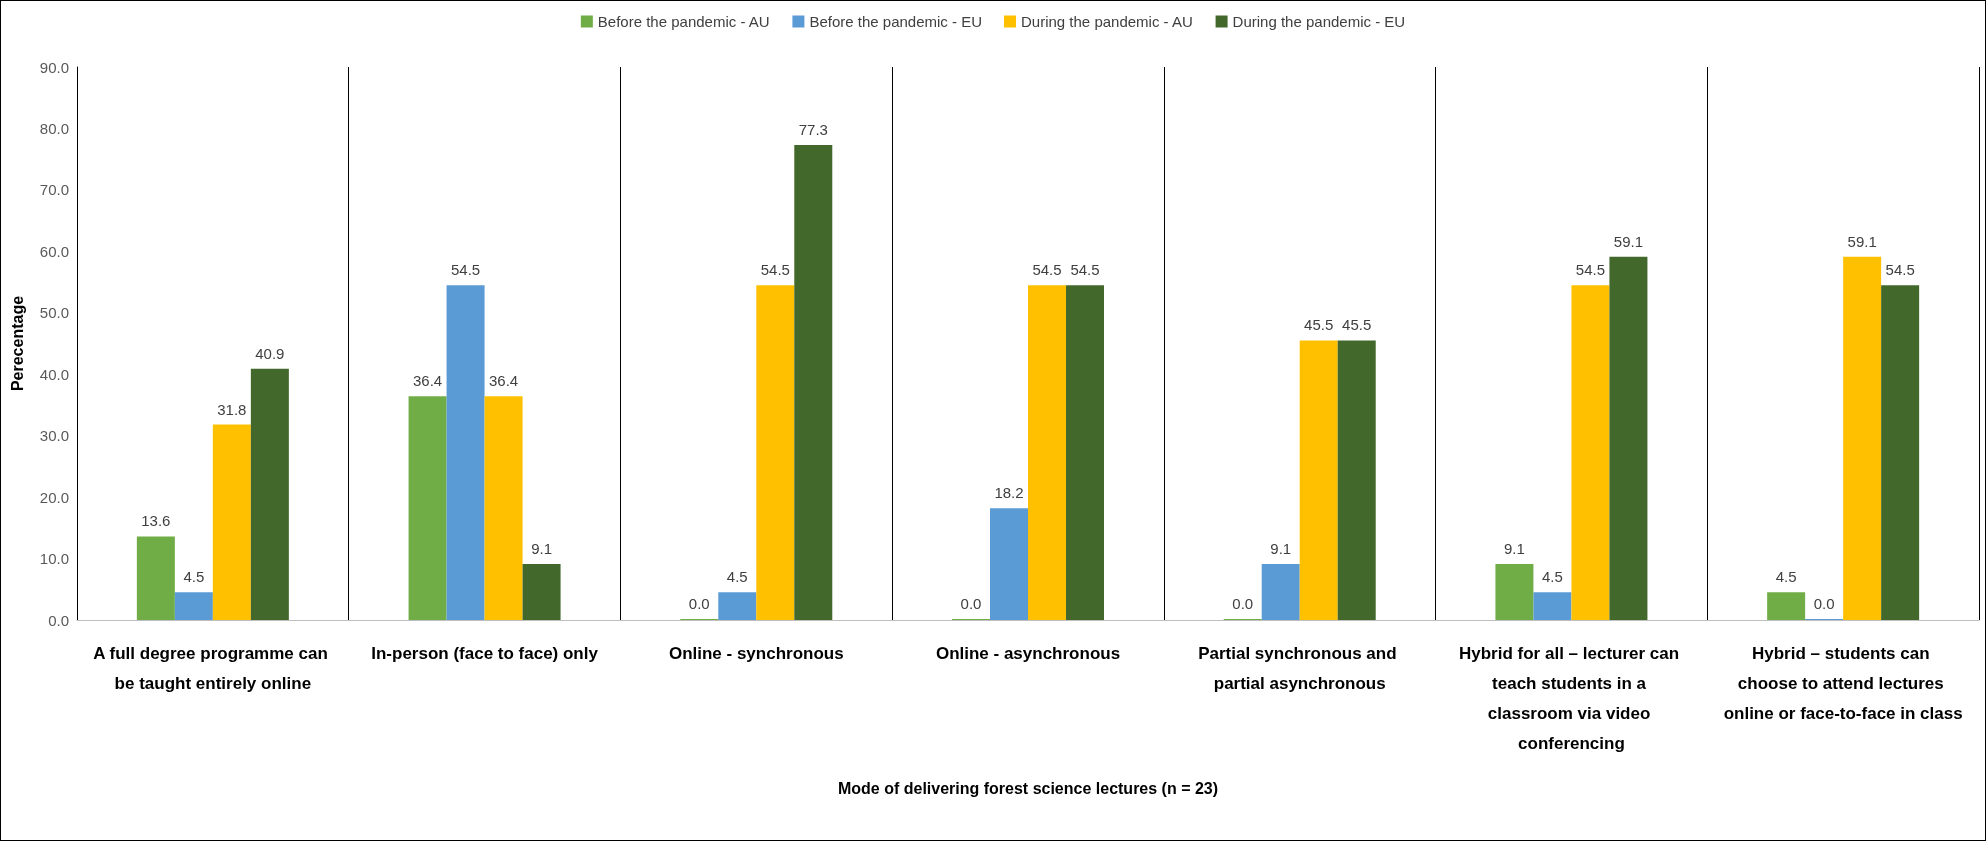  I want to click on y-tick-label: 80.0, so click(54, 128).